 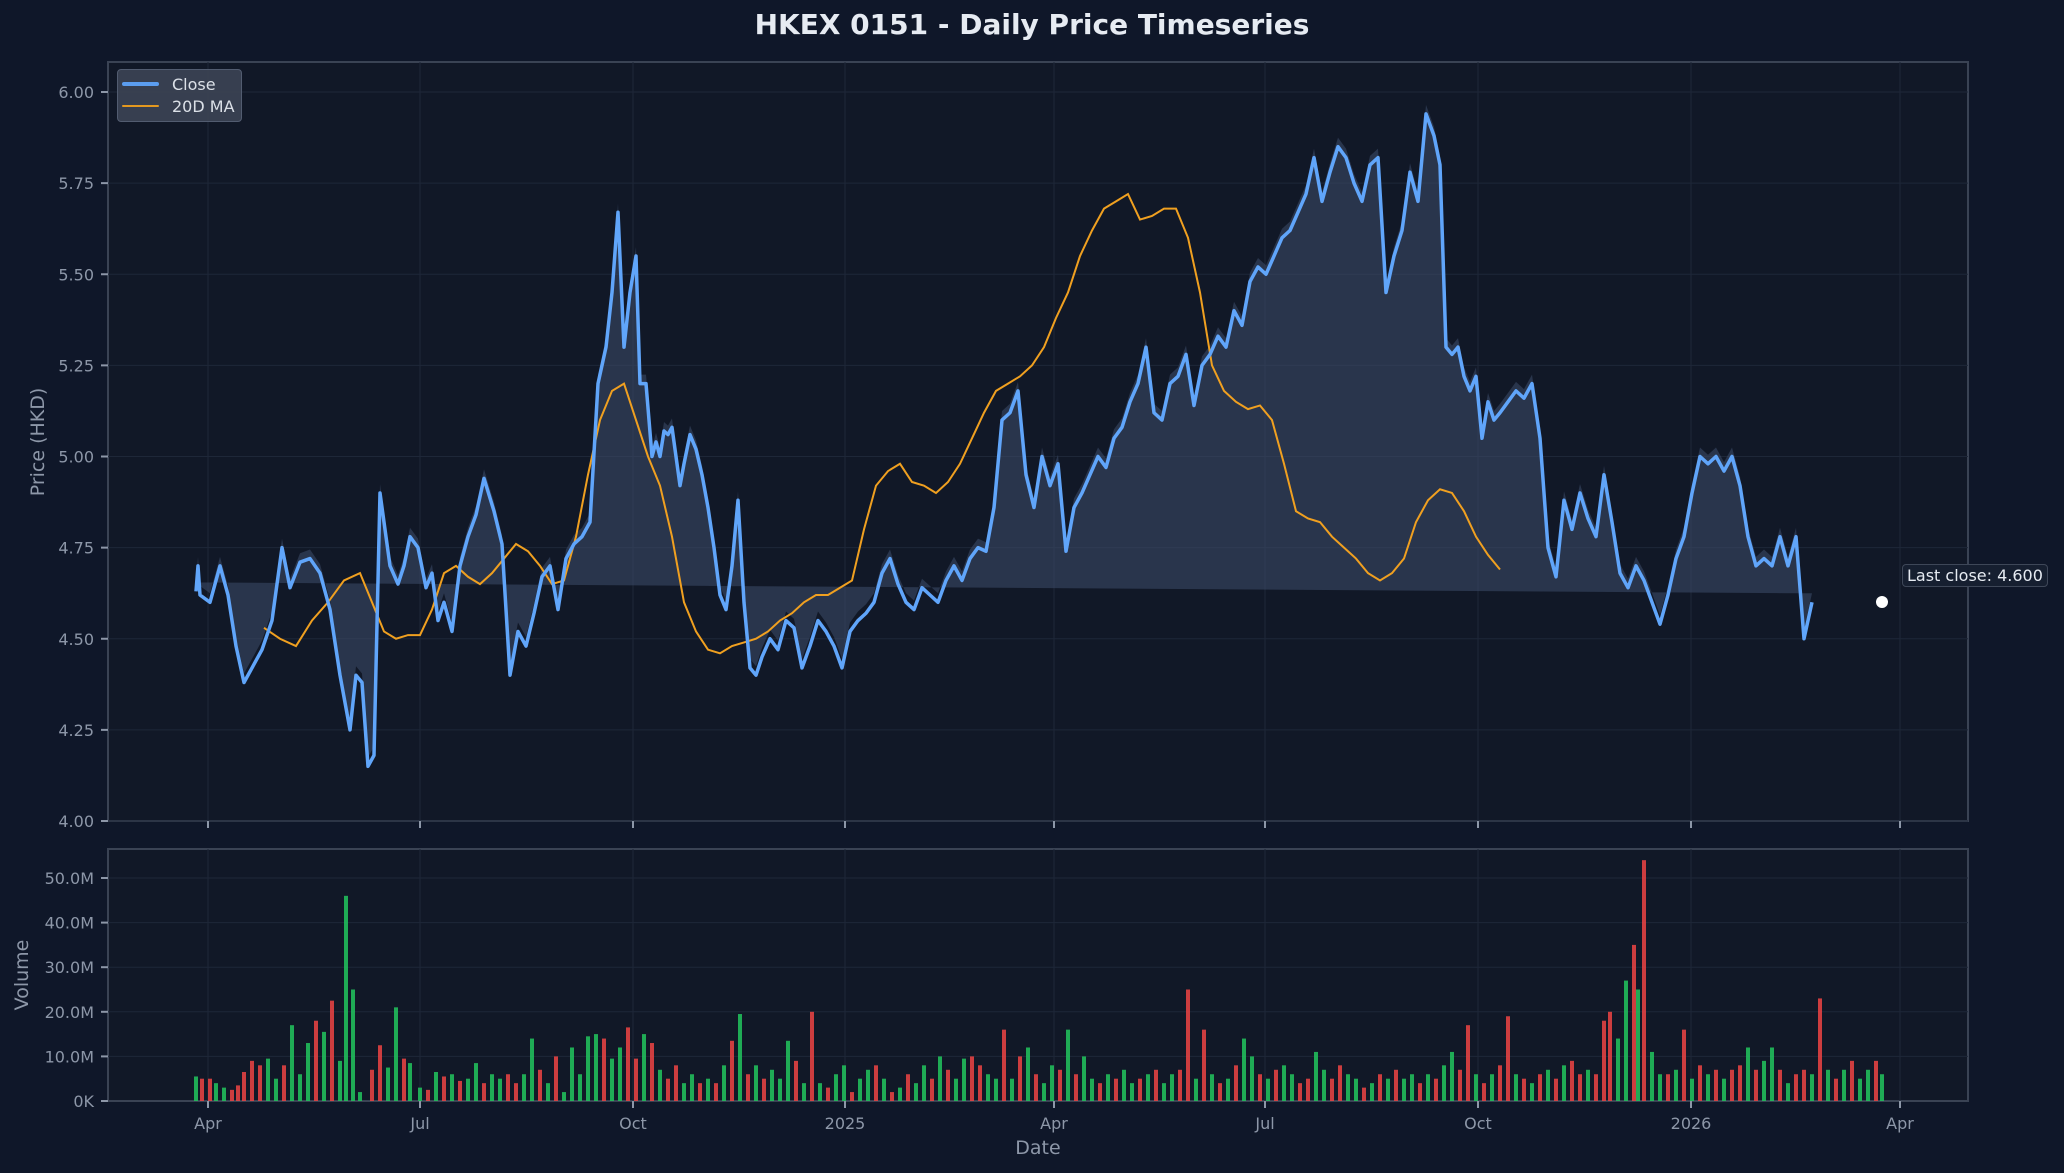 What do you see at coordinates (76, 548) in the screenshot?
I see `price-tick-label: 4.75` at bounding box center [76, 548].